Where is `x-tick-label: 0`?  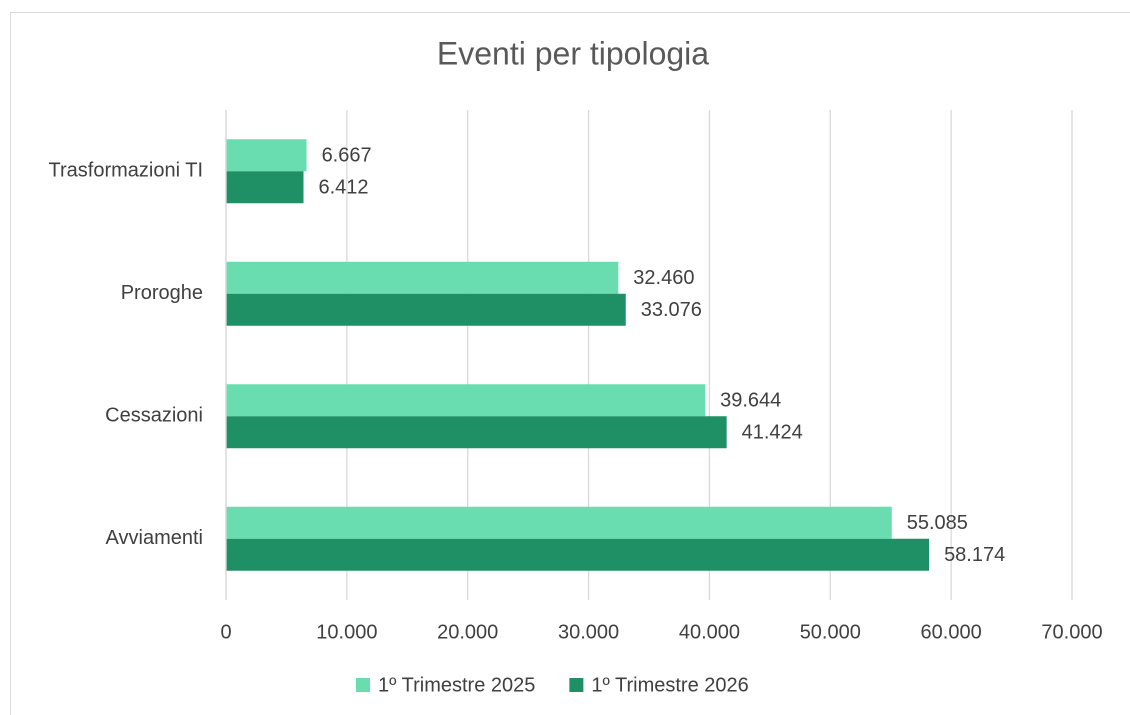 x-tick-label: 0 is located at coordinates (225, 632).